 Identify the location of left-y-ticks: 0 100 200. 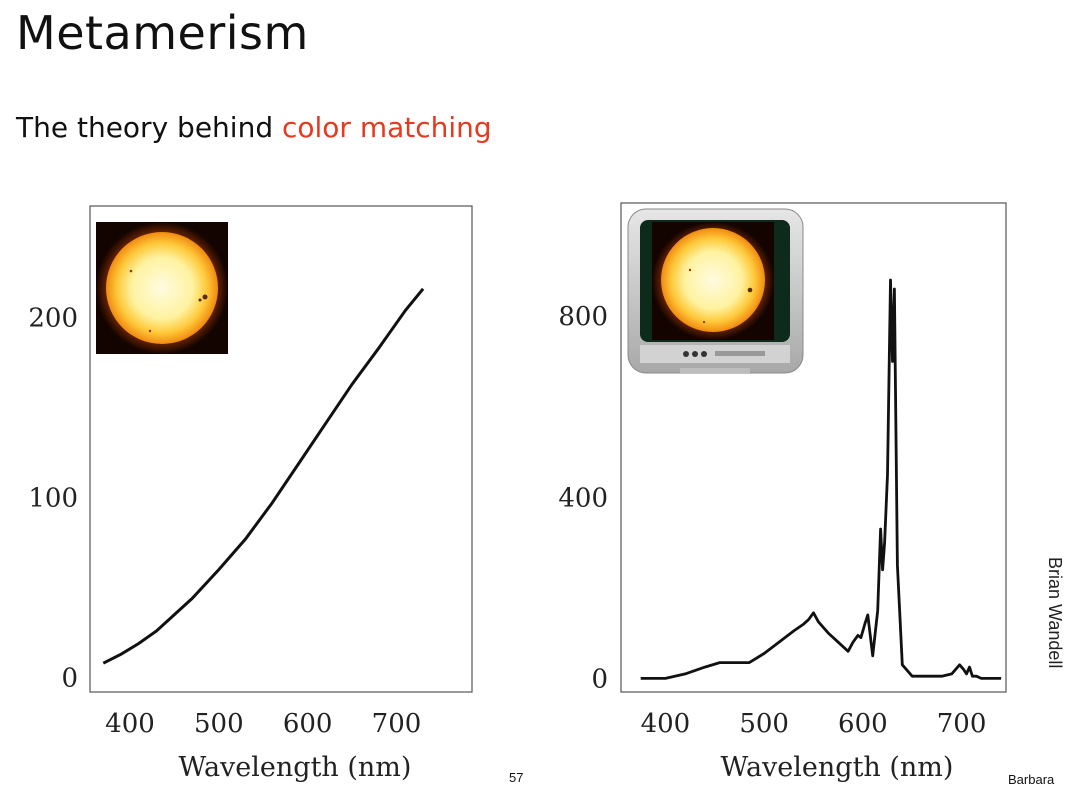
(53, 499).